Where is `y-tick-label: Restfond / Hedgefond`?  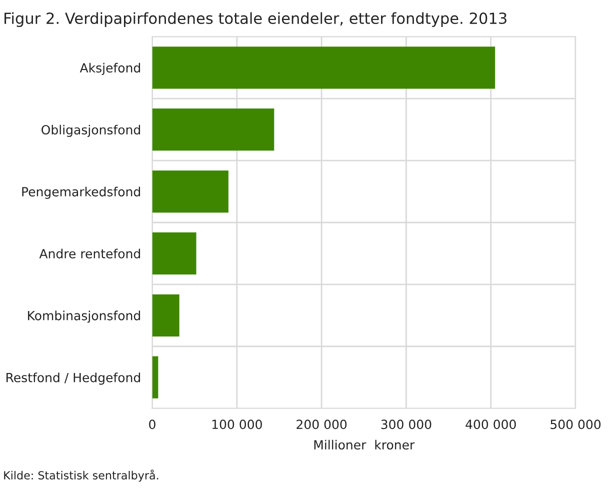 y-tick-label: Restfond / Hedgefond is located at coordinates (73, 378).